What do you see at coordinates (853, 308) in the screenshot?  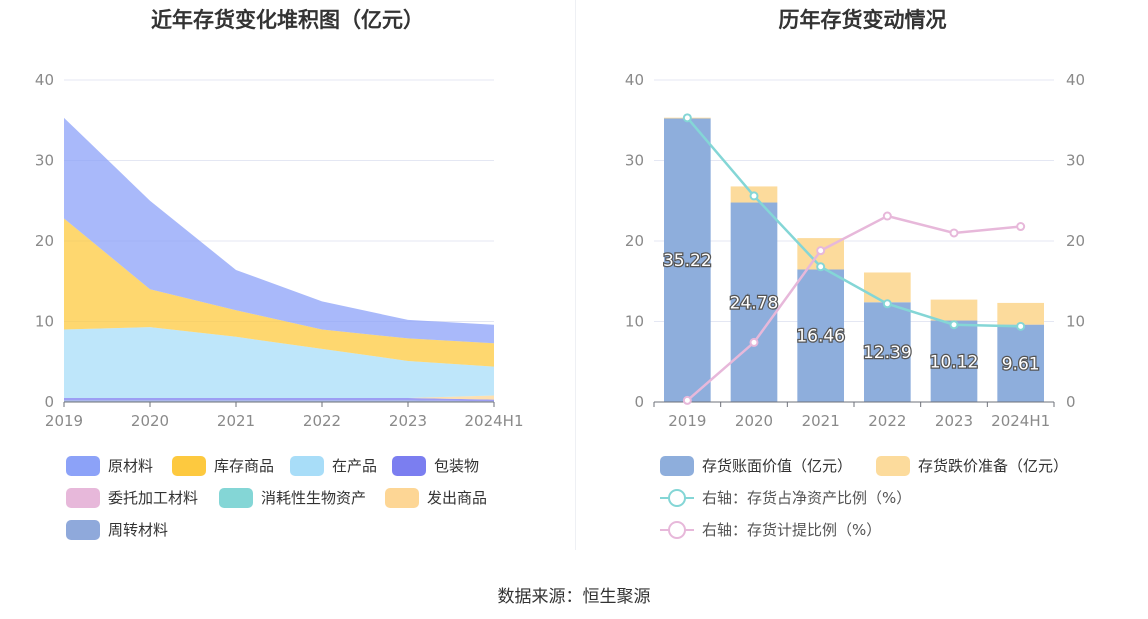 I see `line-右轴：存货计提比例（%）` at bounding box center [853, 308].